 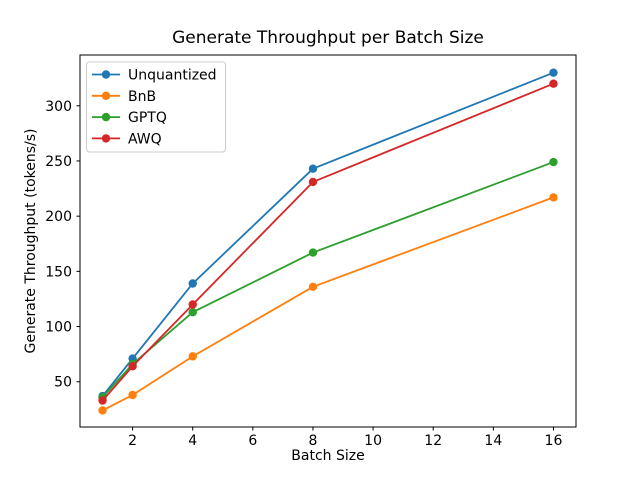 I want to click on x-tick-label: 8, so click(x=313, y=441).